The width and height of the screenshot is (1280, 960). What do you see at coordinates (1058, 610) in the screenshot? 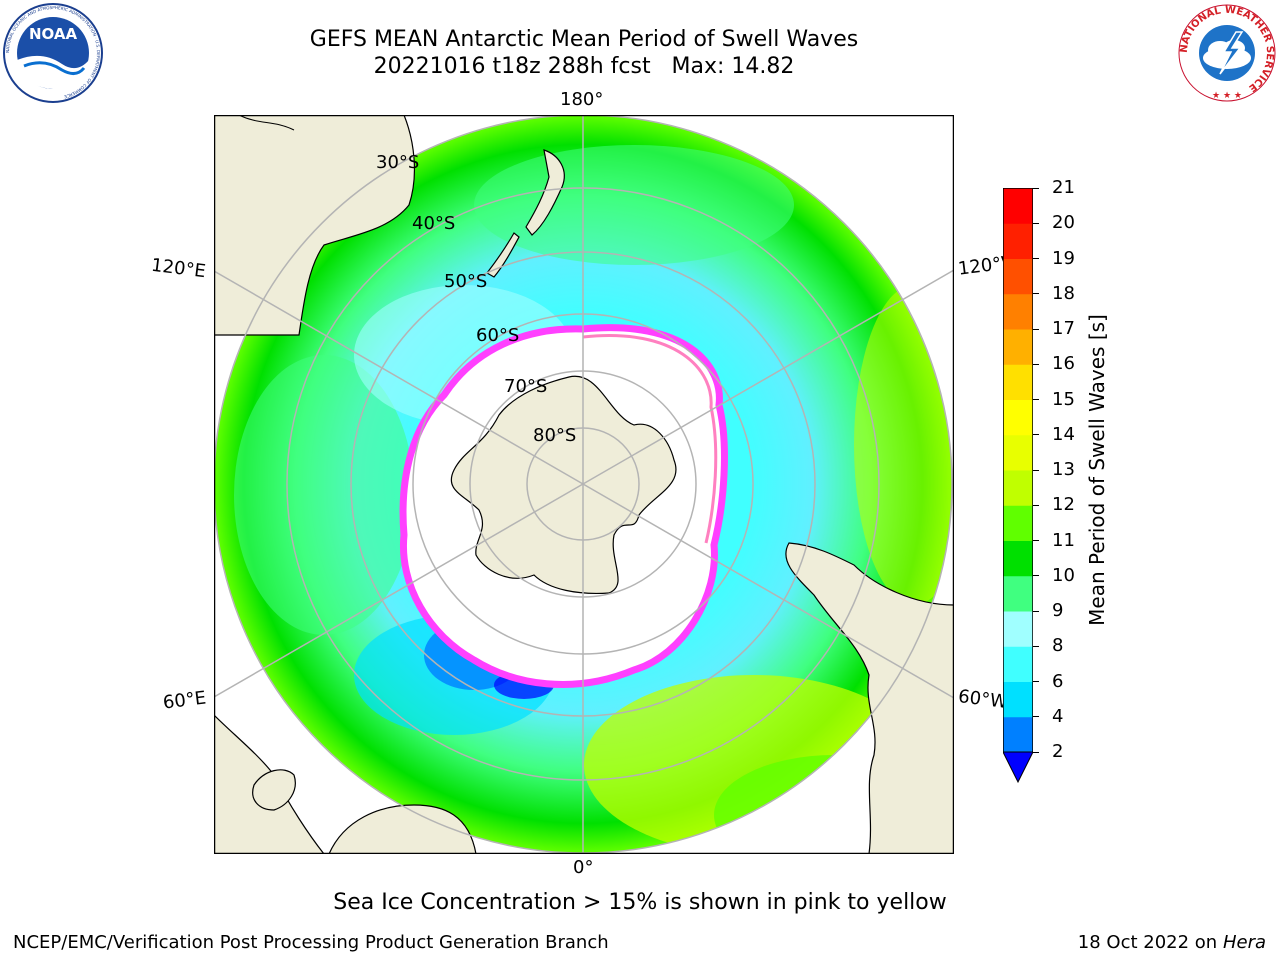
I see `colorbar-tick-label: 9` at bounding box center [1058, 610].